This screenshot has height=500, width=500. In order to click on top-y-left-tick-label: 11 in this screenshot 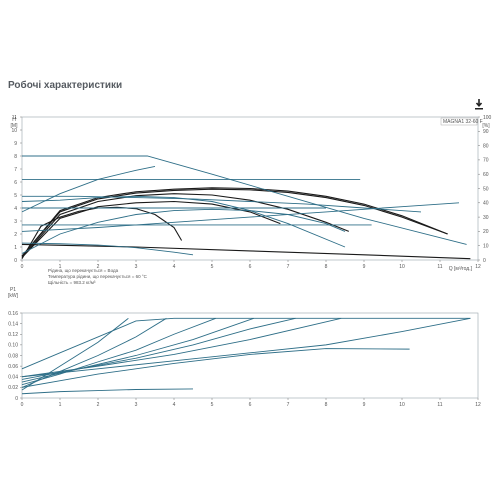, I will do `click(14, 118)`.